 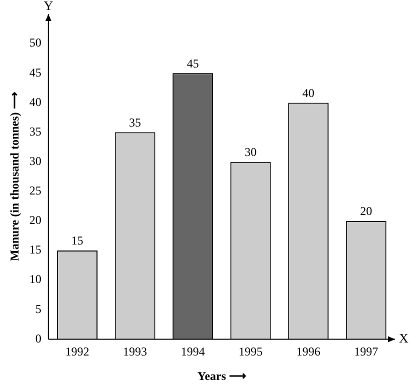 I want to click on y-tick-label: 30, so click(x=35, y=161).